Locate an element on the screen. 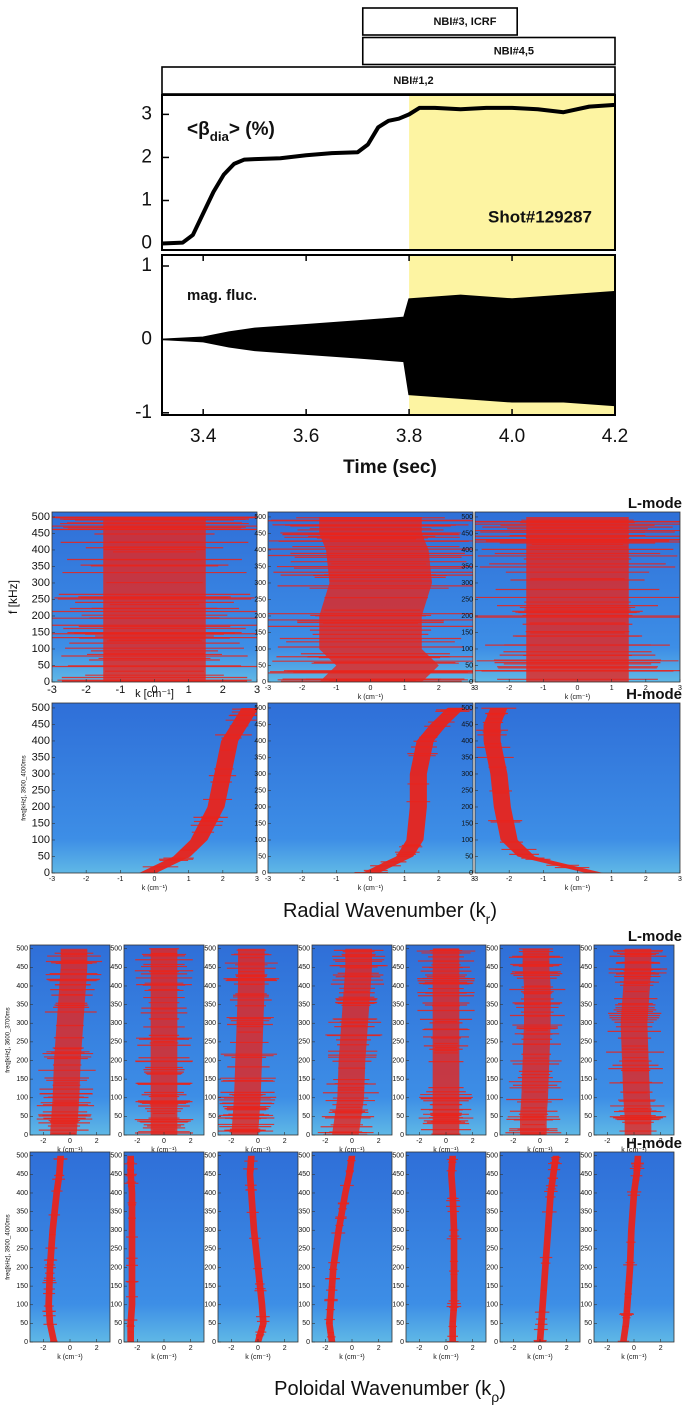  heating-bar is located at coordinates (488, 51).